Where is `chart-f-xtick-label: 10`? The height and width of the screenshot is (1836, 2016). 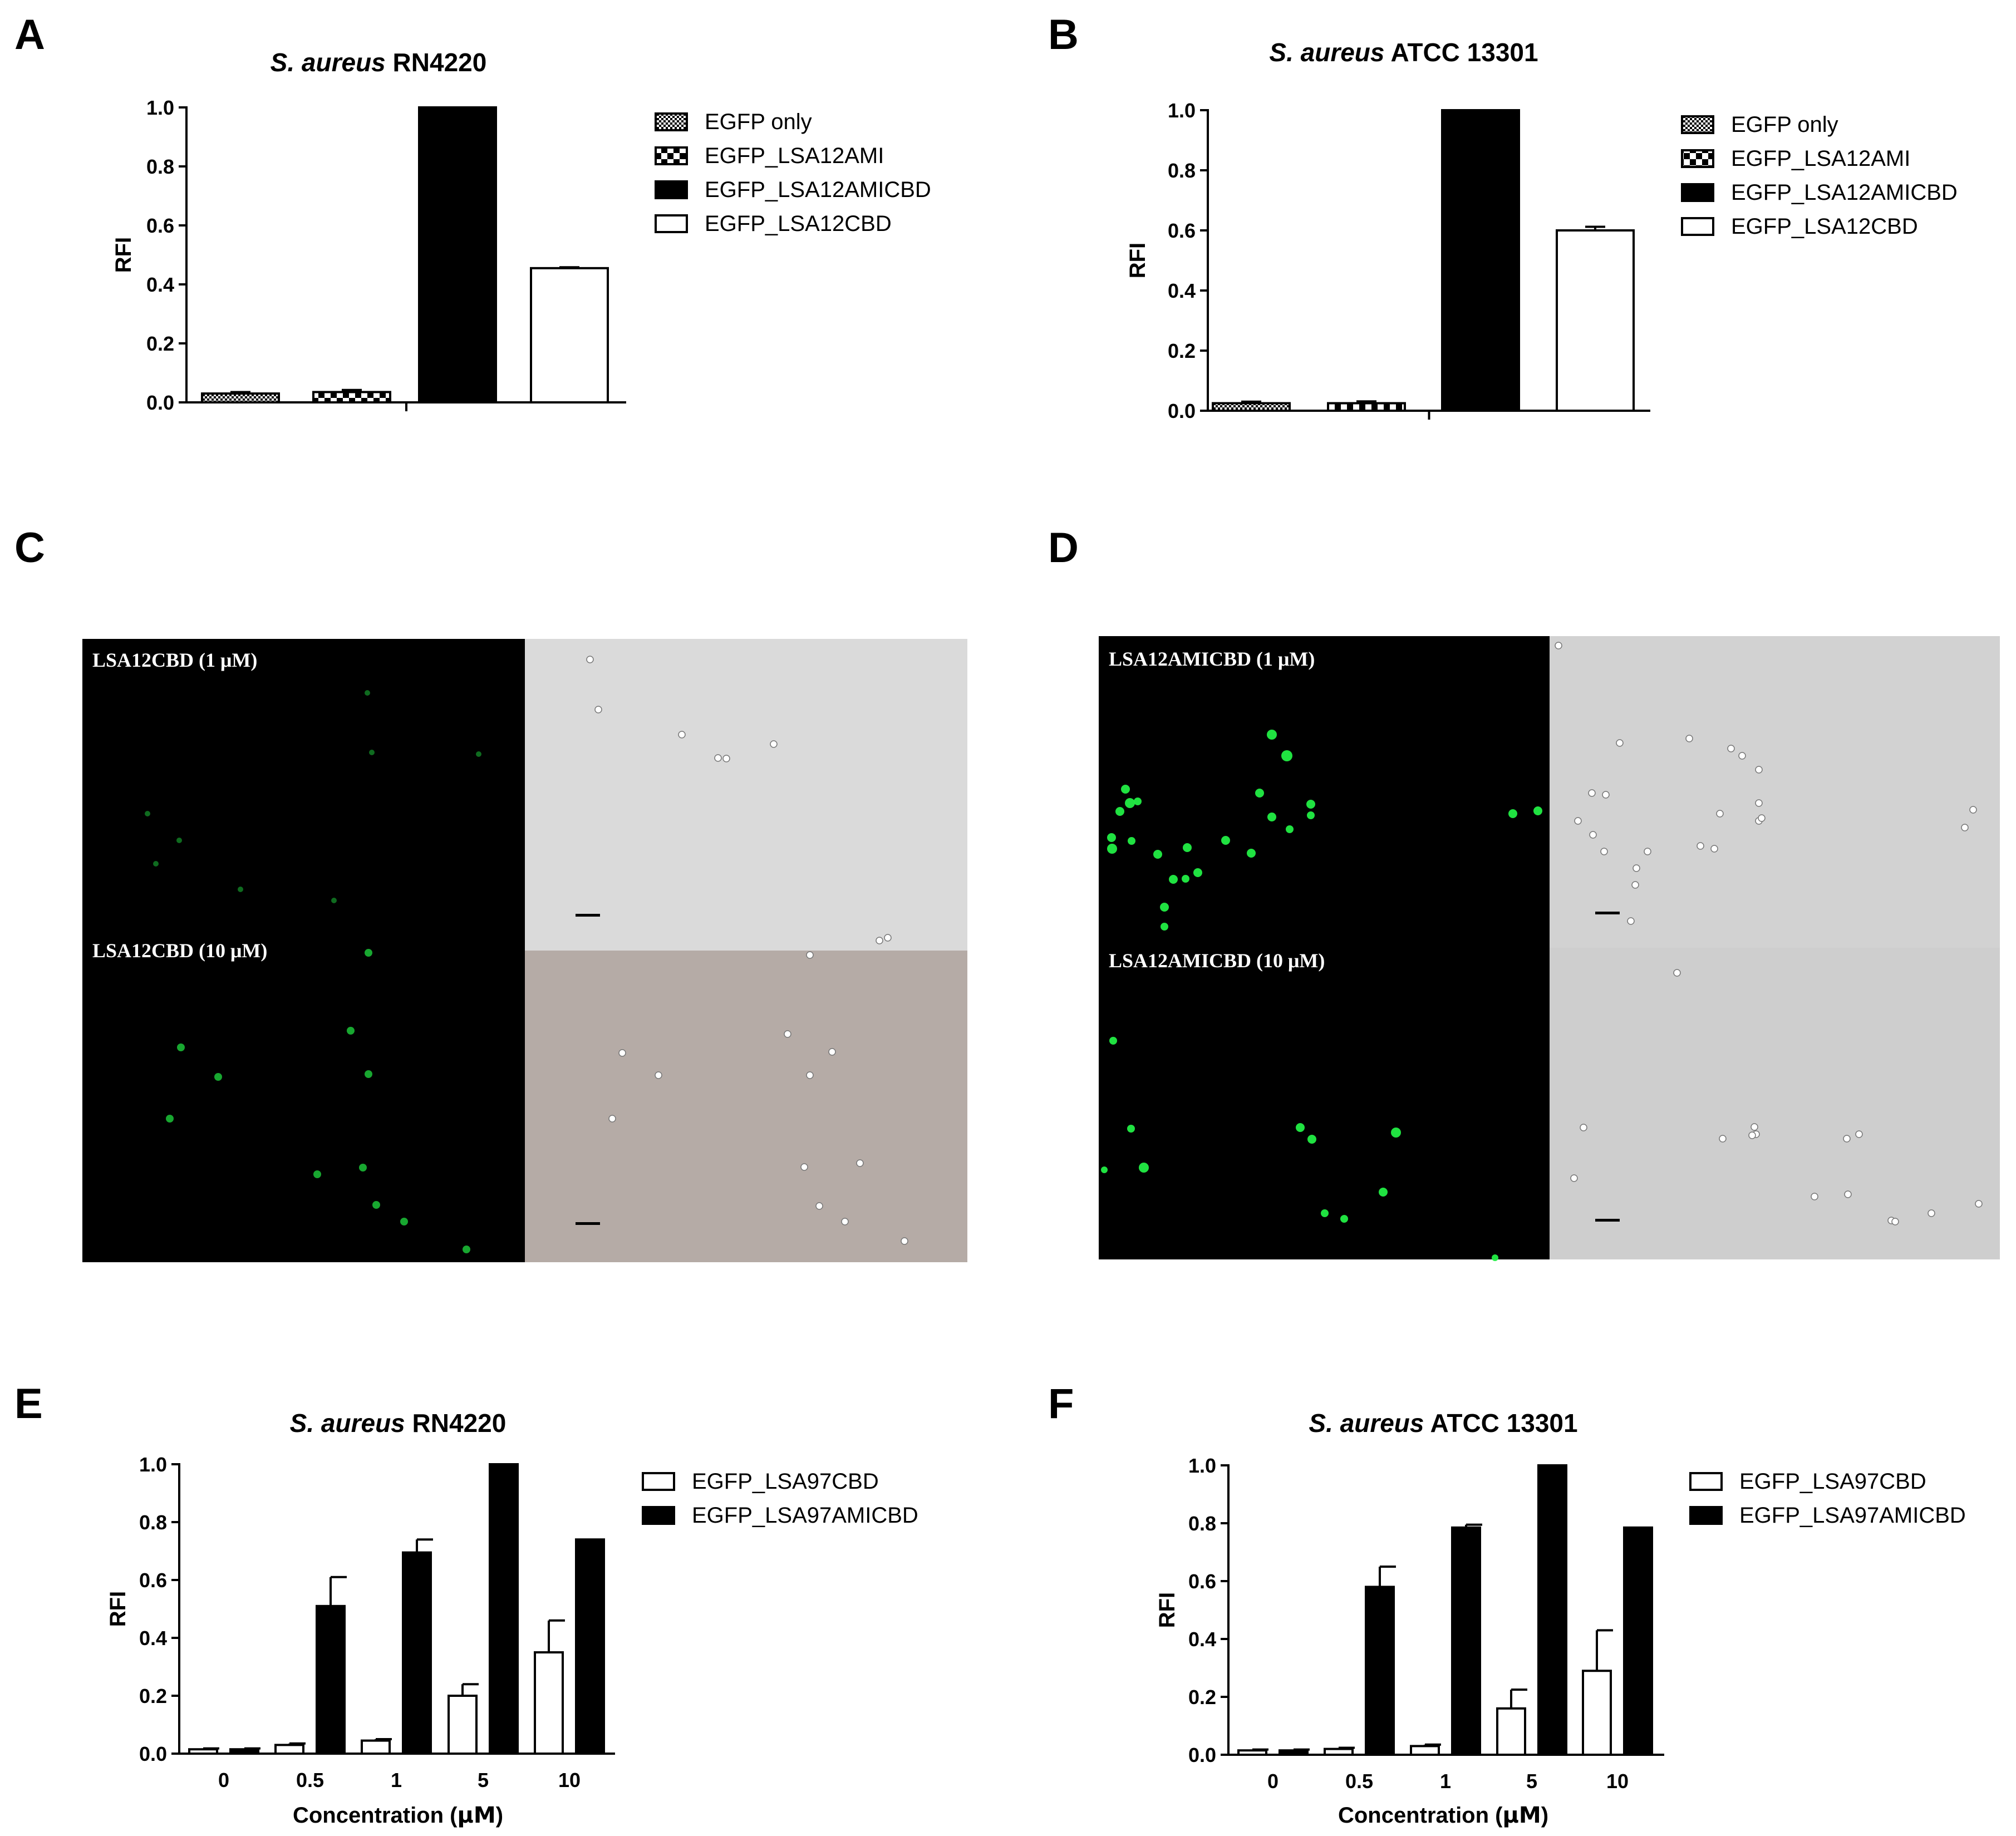 chart-f-xtick-label: 10 is located at coordinates (1617, 1781).